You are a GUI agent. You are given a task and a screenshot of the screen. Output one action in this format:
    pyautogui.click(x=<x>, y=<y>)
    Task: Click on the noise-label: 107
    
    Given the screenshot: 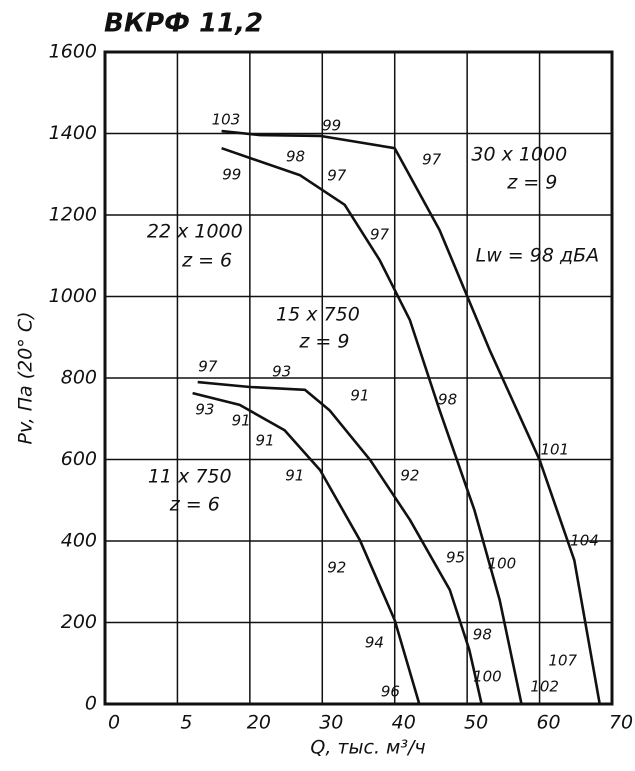 What is the action you would take?
    pyautogui.click(x=562, y=660)
    